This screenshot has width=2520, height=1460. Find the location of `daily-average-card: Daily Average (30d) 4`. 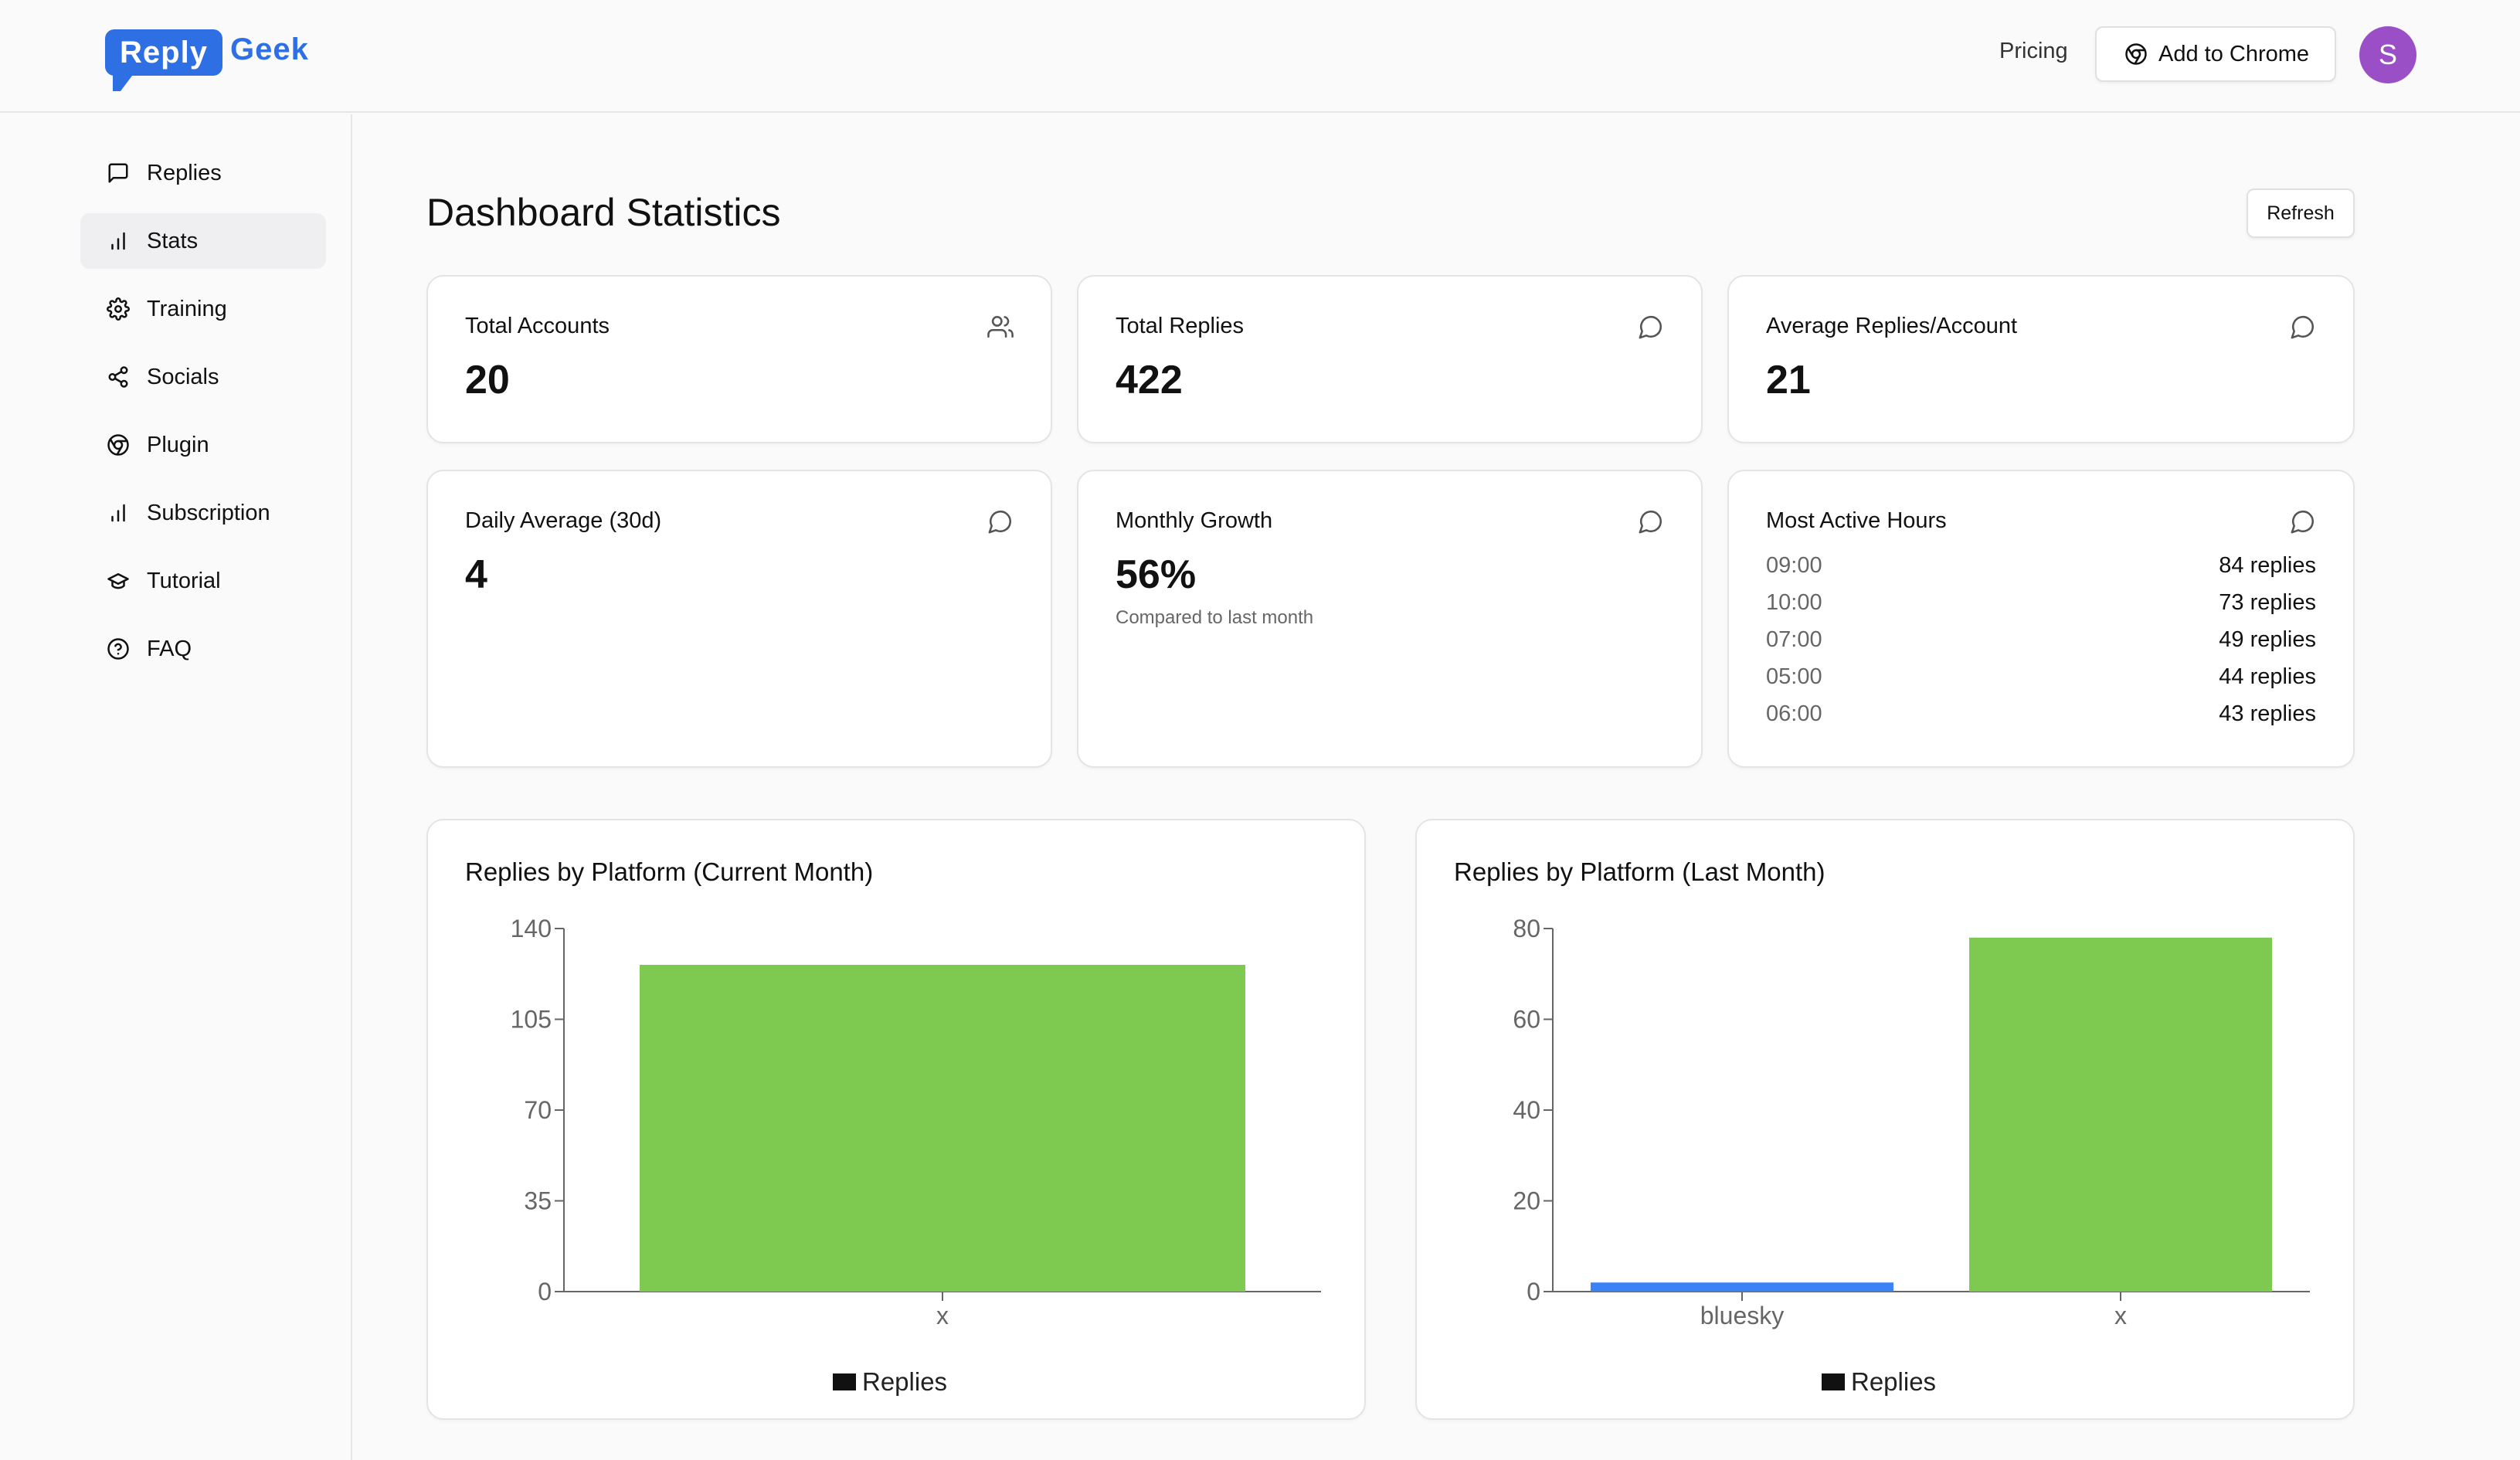

daily-average-card: Daily Average (30d) 4 is located at coordinates (739, 619).